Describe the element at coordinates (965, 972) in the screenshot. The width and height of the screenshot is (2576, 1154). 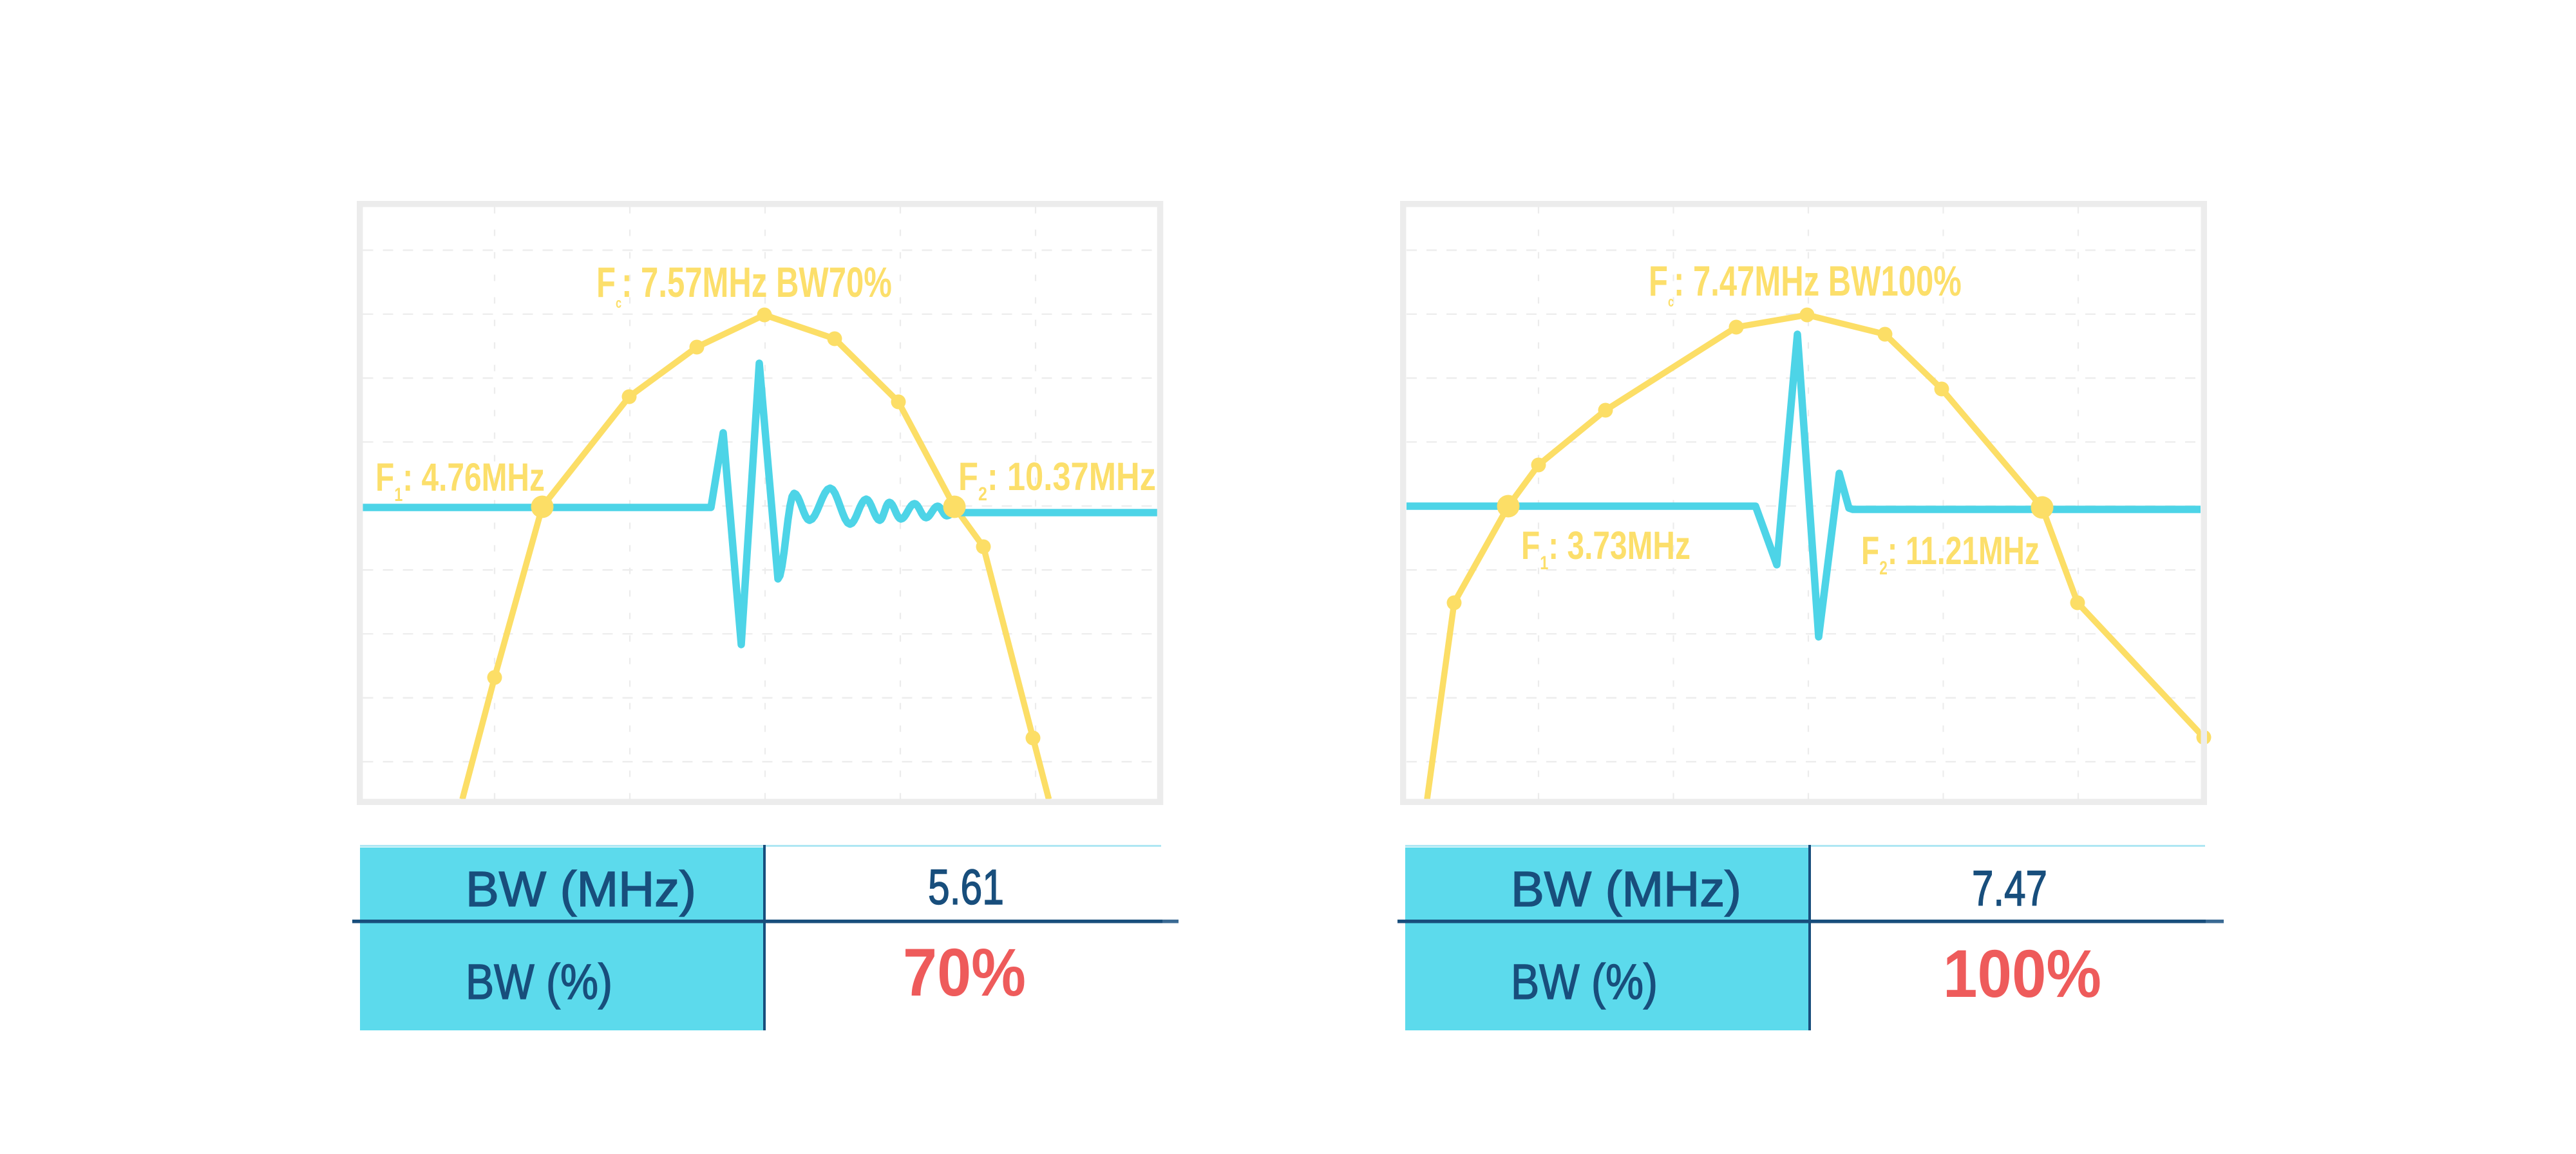
I see `svg-text: 70%` at that location.